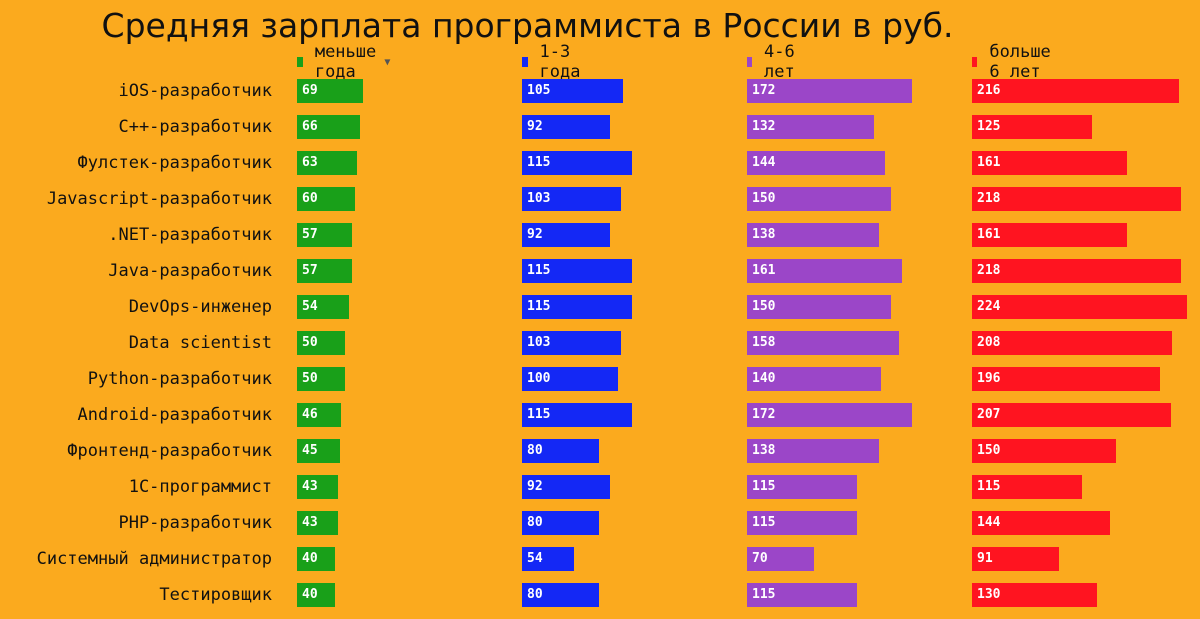 Image resolution: width=1200 pixels, height=619 pixels. Describe the element at coordinates (764, 378) in the screenshot. I see `bar-value-label: 140` at that location.